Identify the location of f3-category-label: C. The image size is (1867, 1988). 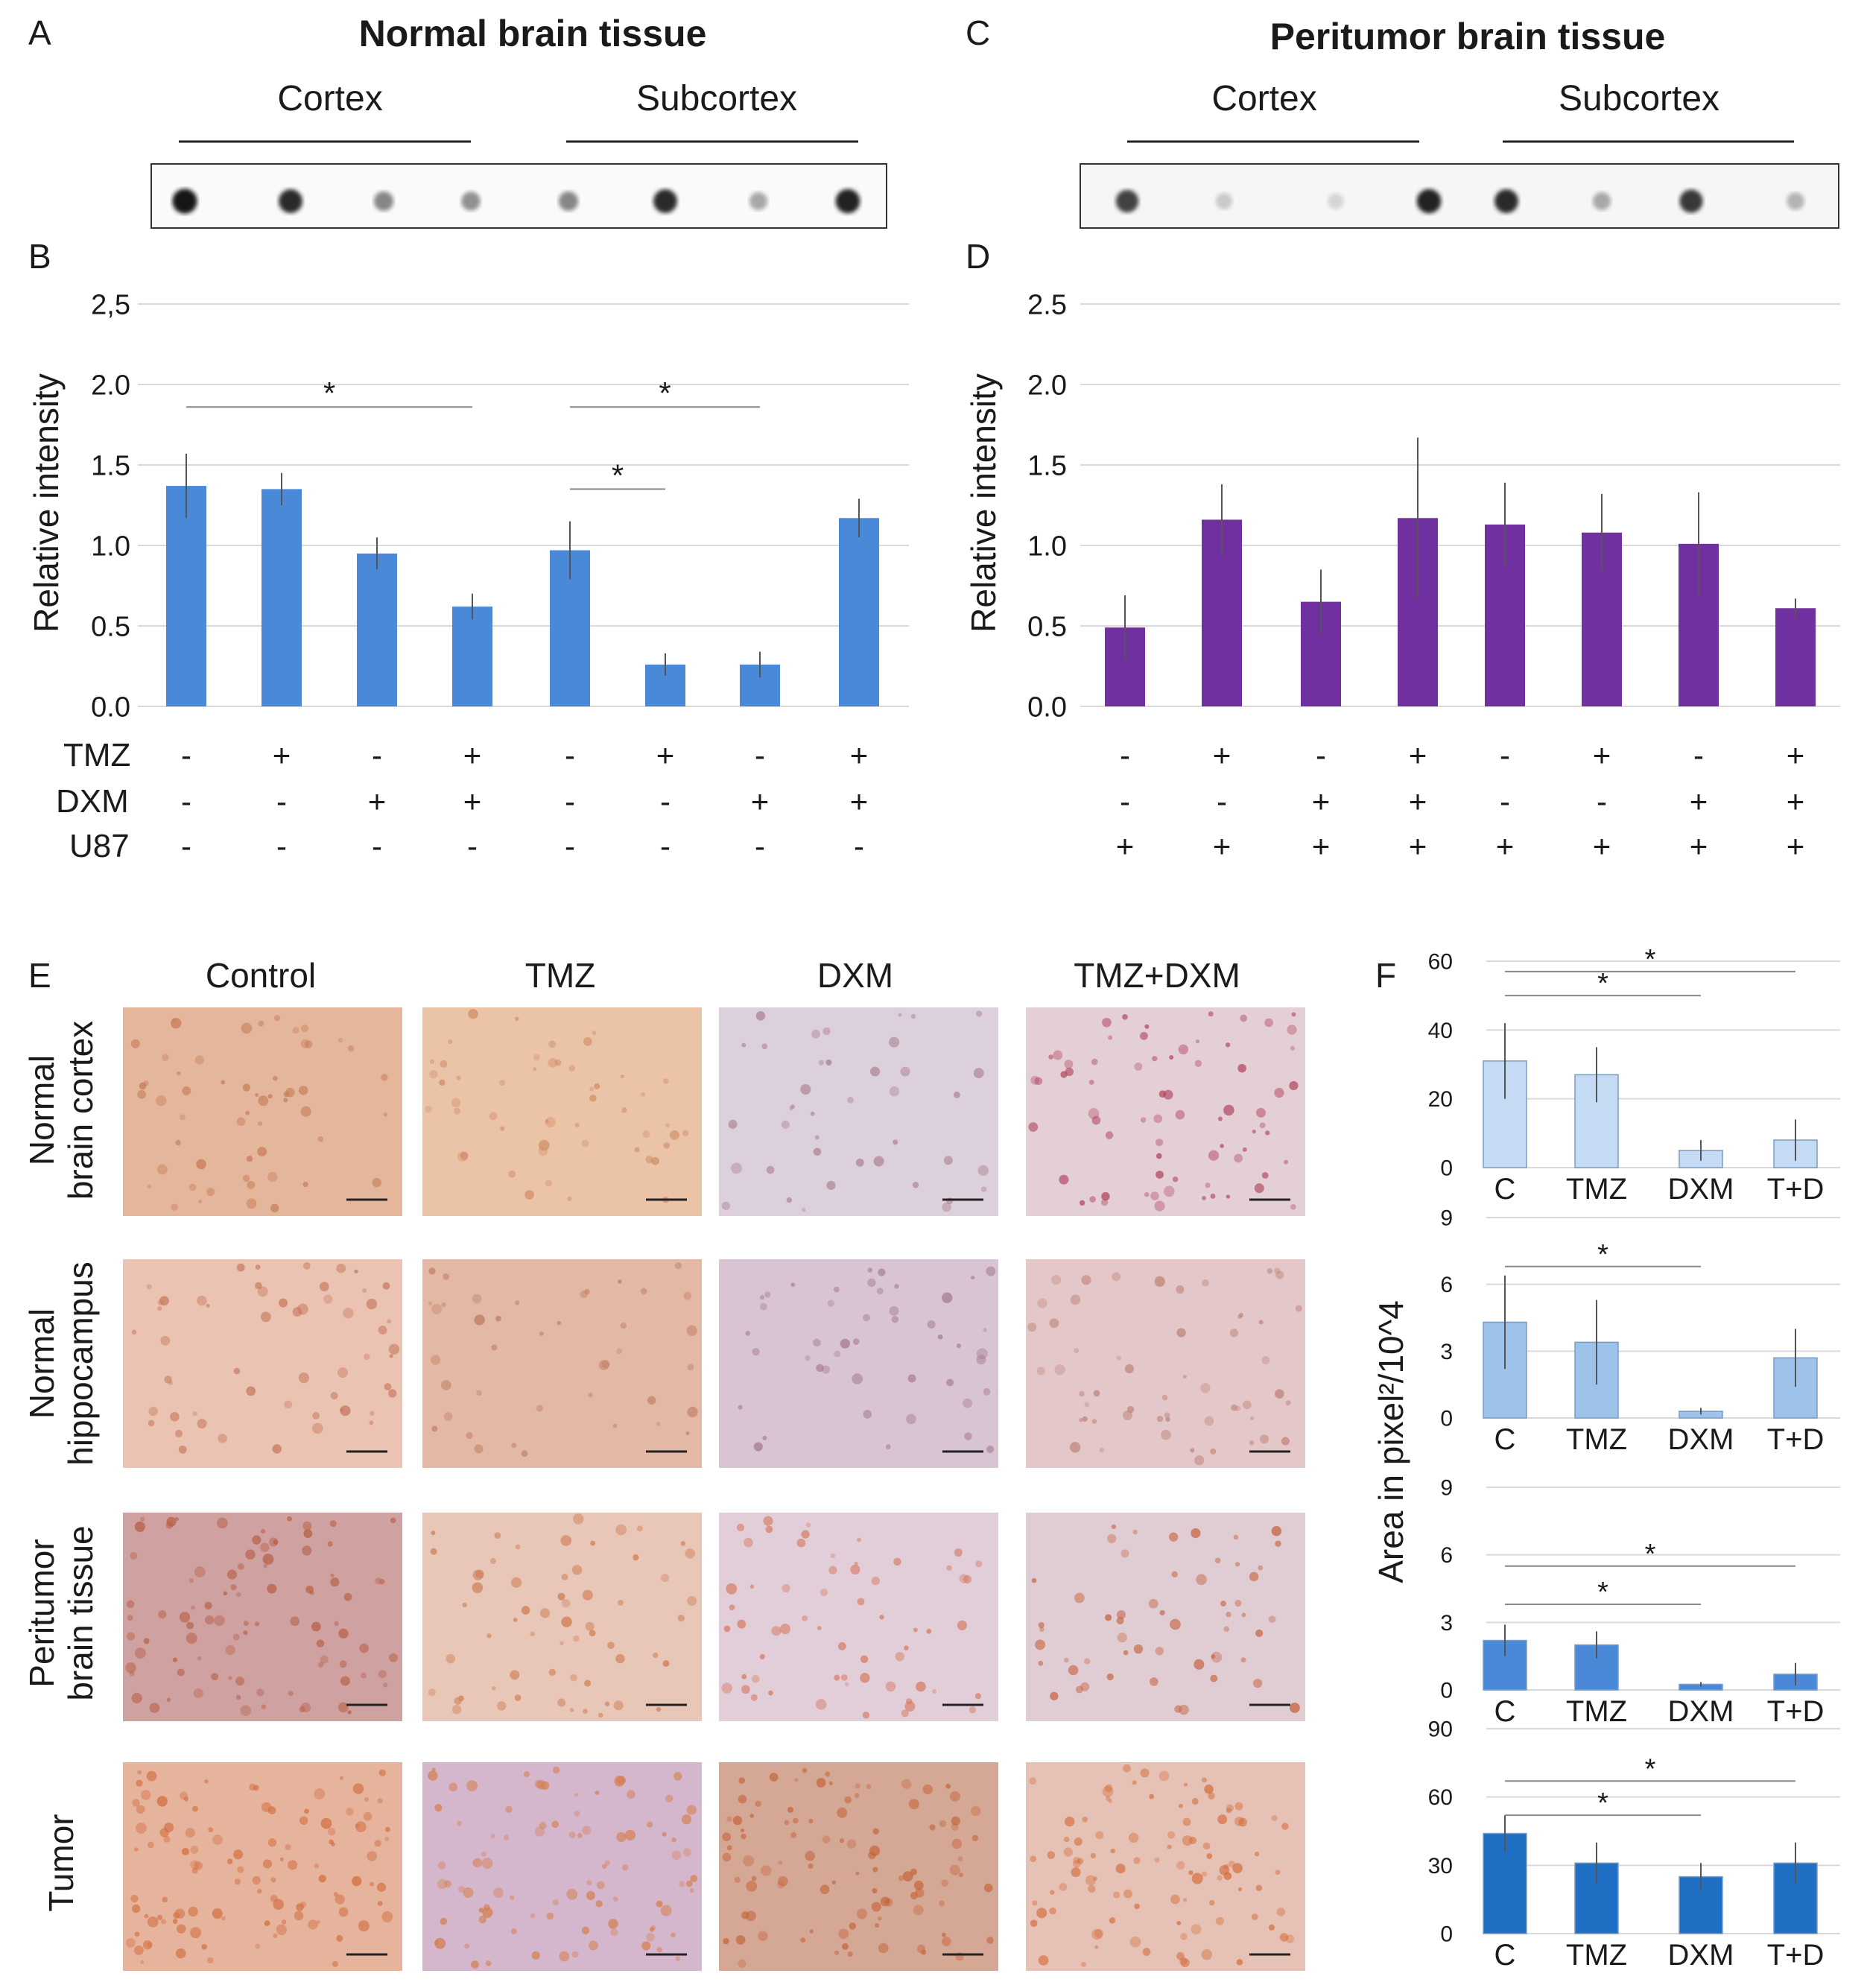
(1505, 1711).